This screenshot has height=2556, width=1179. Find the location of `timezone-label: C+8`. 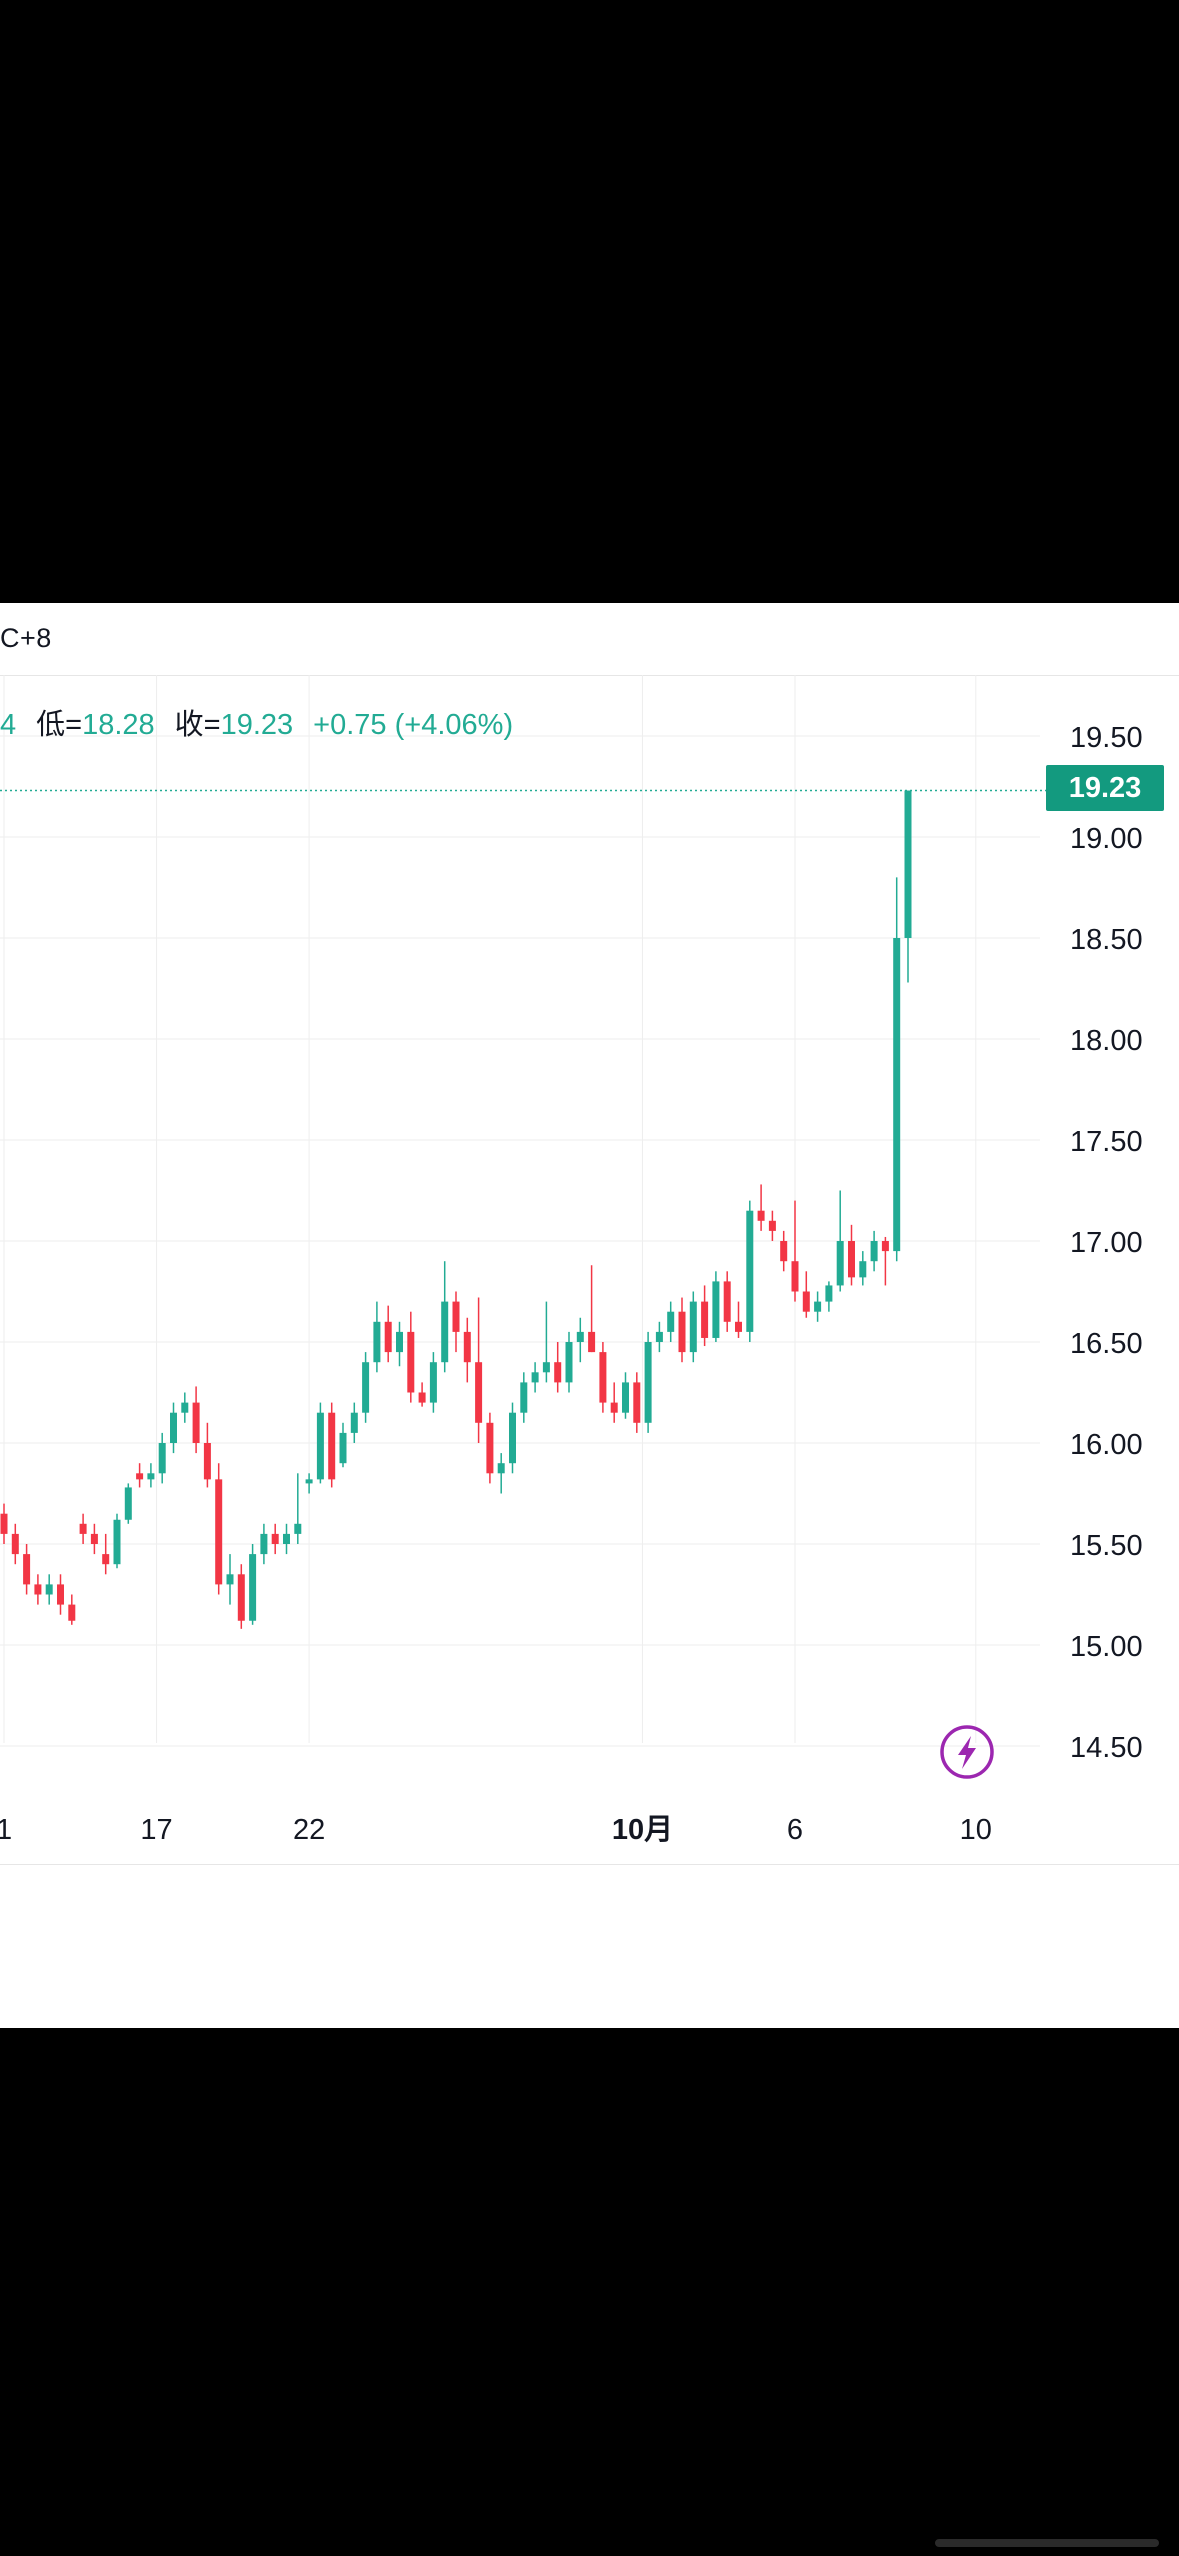

timezone-label: C+8 is located at coordinates (26, 638).